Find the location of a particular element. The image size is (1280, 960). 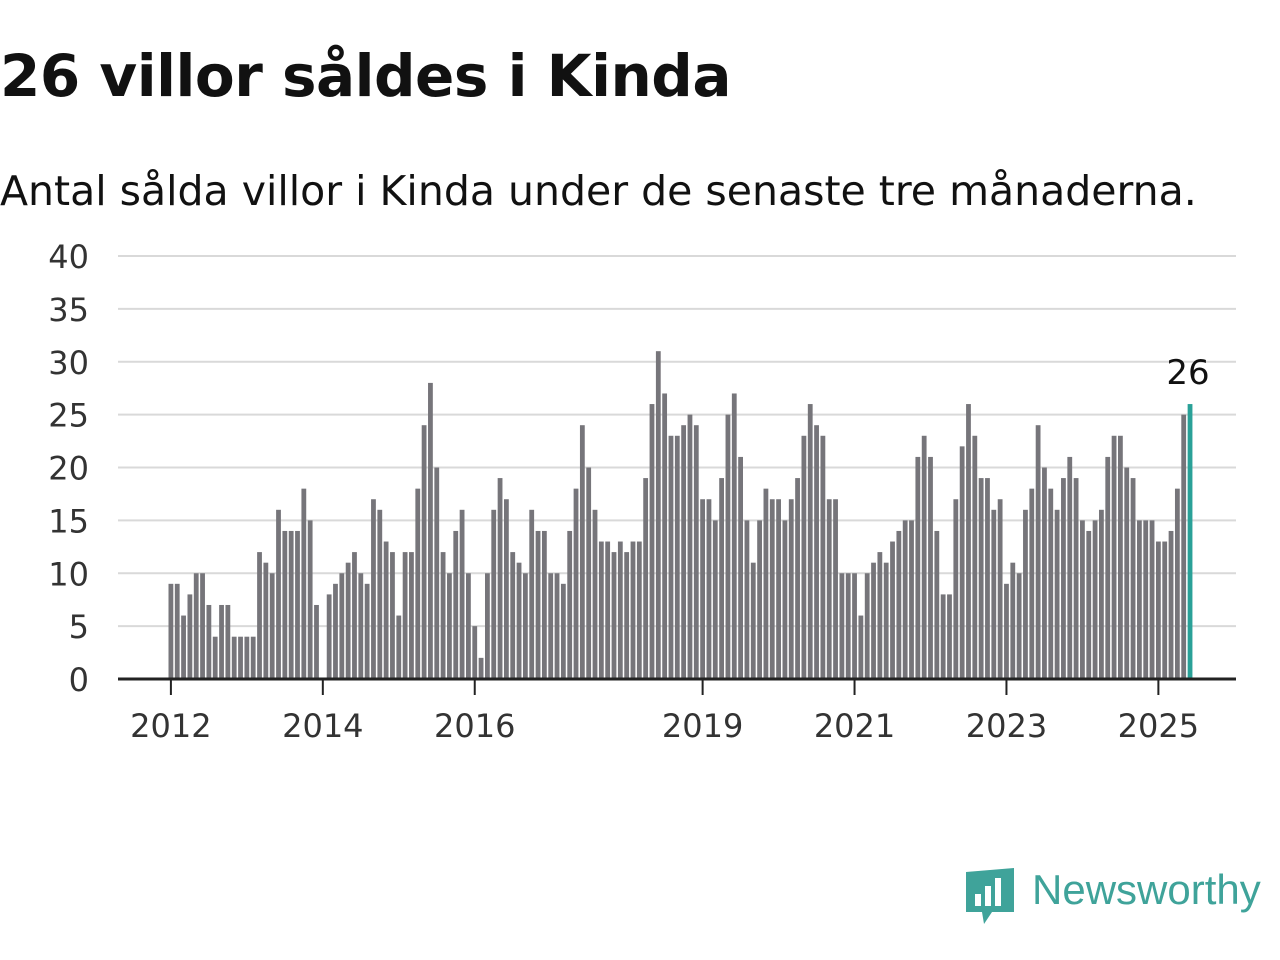

bar-highlight is located at coordinates (1190, 541).